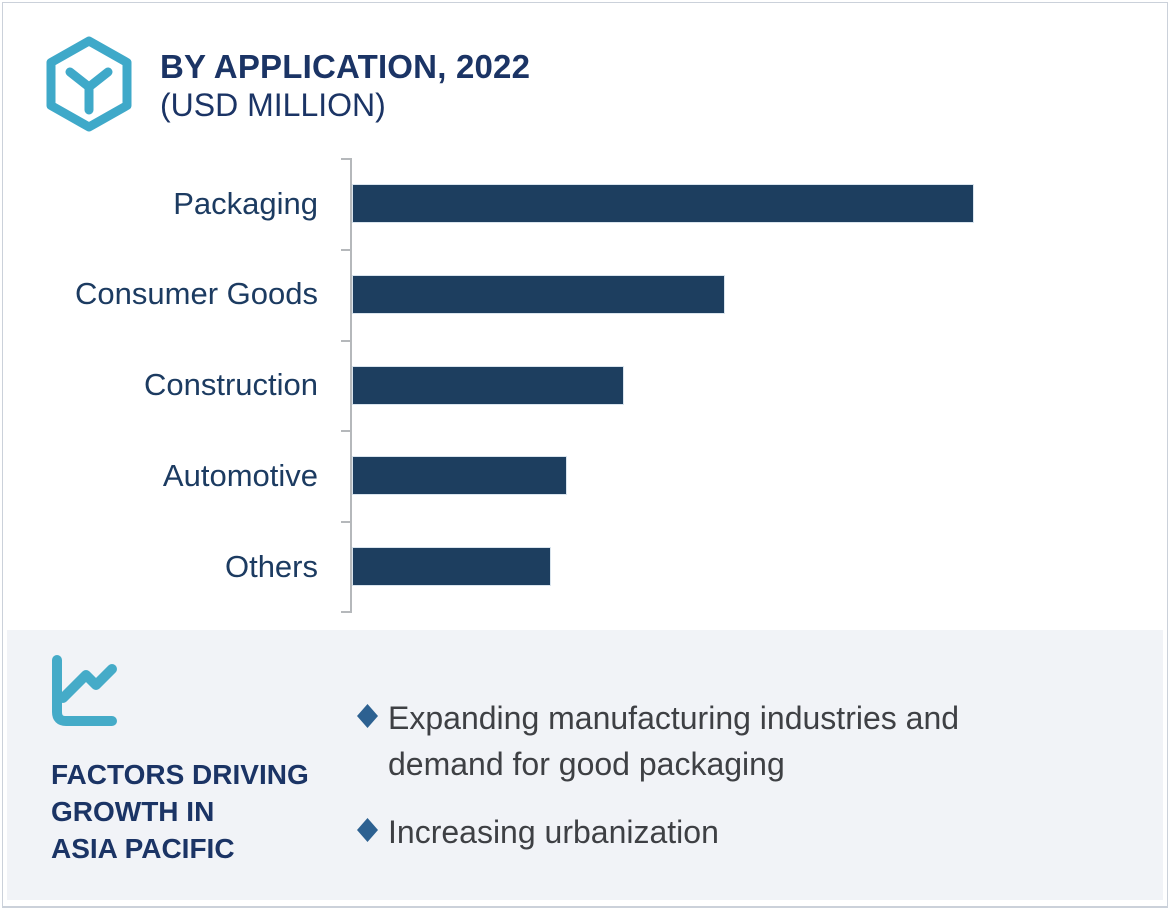 This screenshot has height=910, width=1170. What do you see at coordinates (271, 566) in the screenshot?
I see `category-label: Others` at bounding box center [271, 566].